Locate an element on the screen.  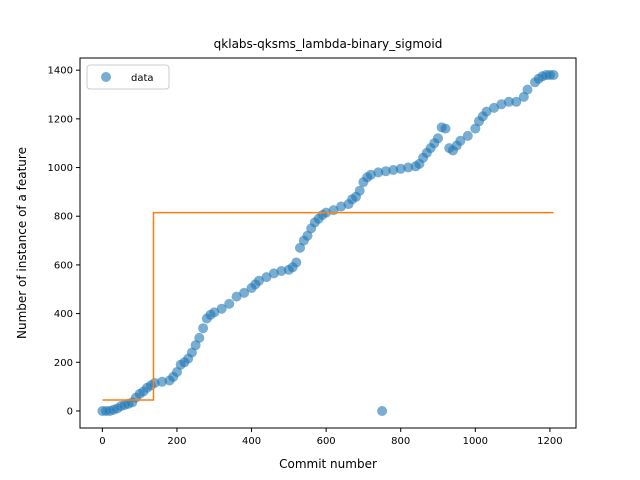
legend: data is located at coordinates (128, 77).